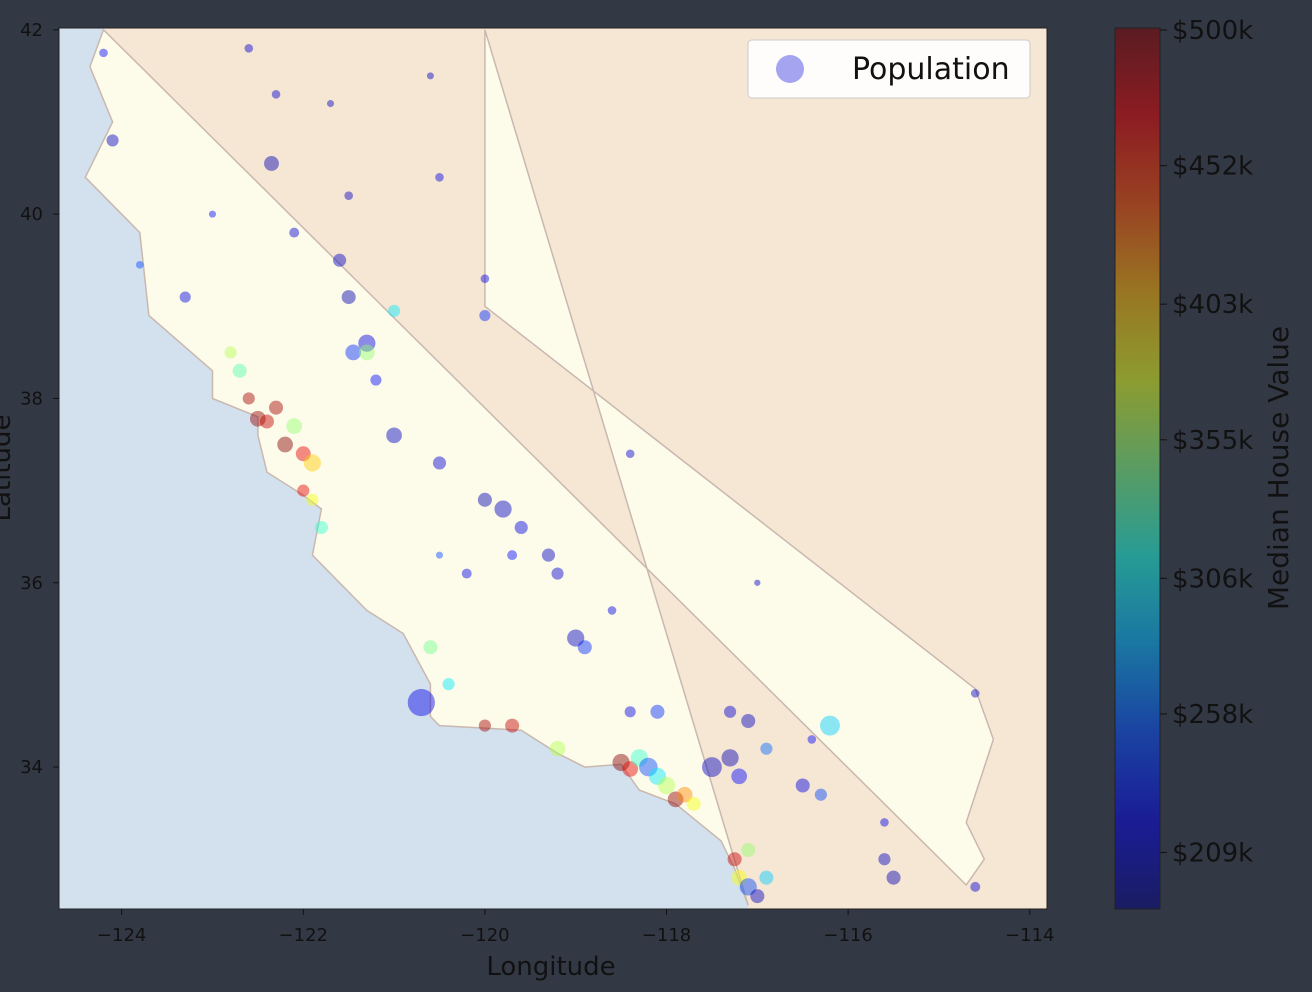  I want to click on y-tick-label: 36, so click(31, 583).